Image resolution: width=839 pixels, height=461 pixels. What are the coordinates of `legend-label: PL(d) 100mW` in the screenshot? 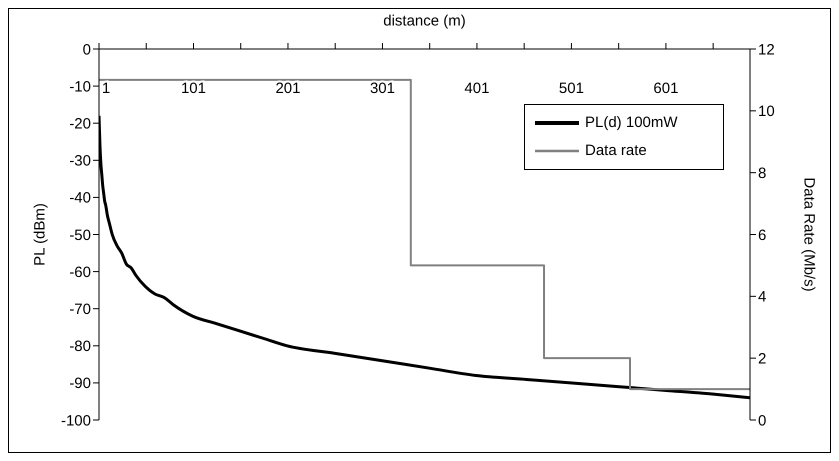 It's located at (631, 123).